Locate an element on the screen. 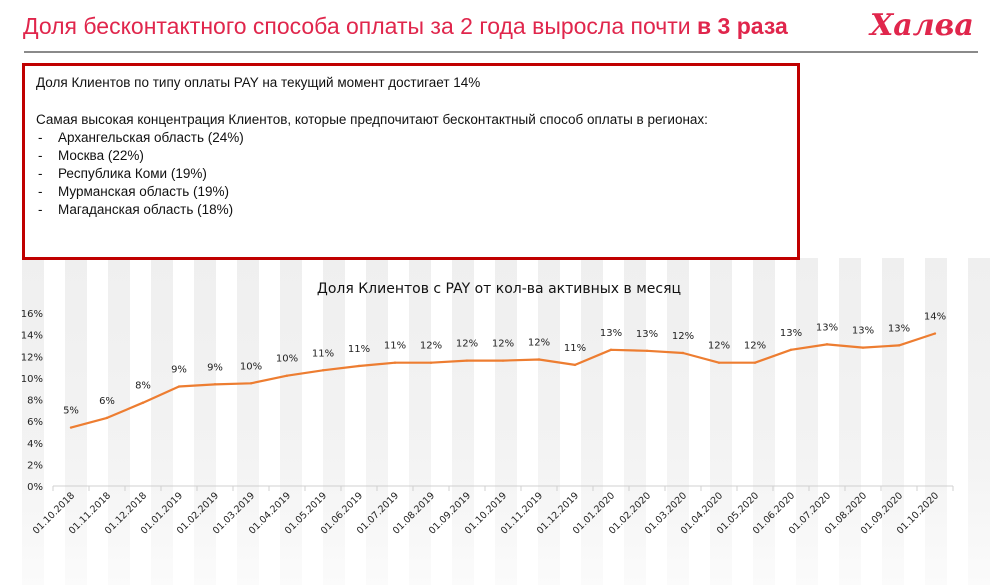  region-text: Республика Коми (19%) is located at coordinates (132, 173).